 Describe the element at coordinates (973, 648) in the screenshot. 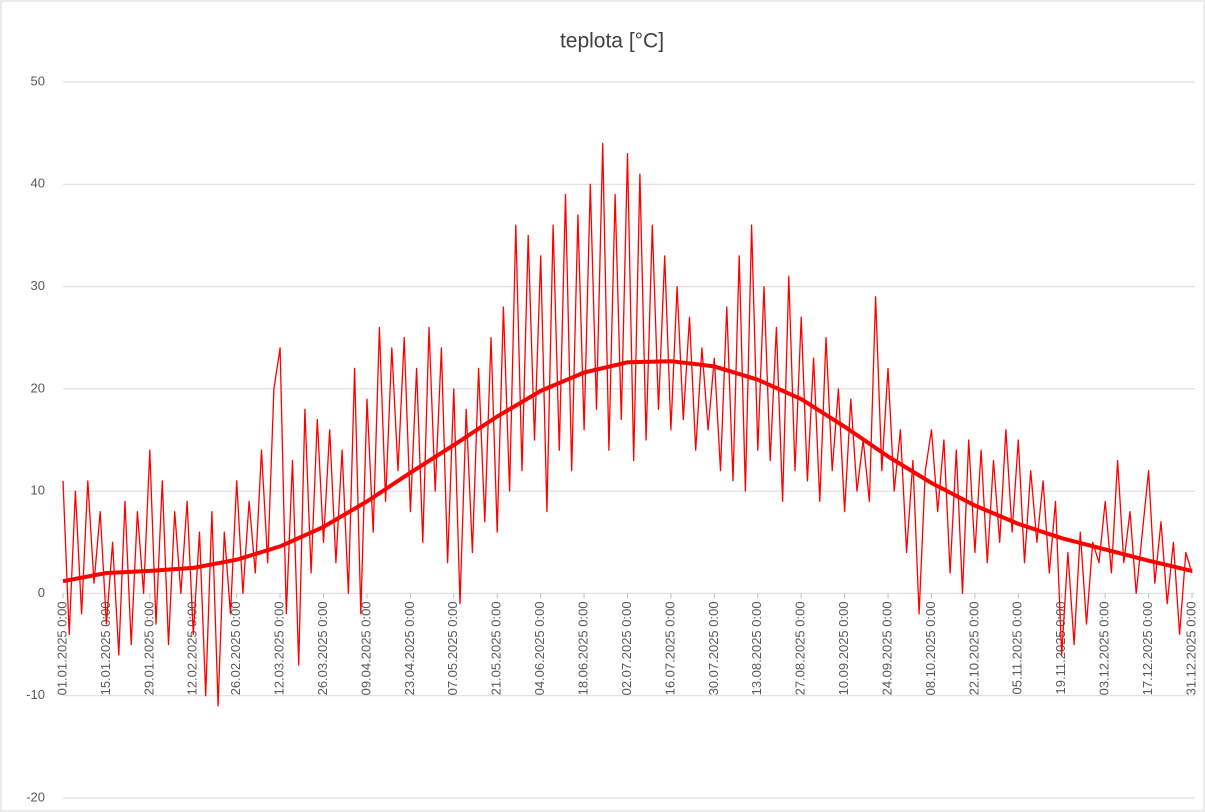

I see `x-tick-label: 22.10.2025 0:00` at that location.